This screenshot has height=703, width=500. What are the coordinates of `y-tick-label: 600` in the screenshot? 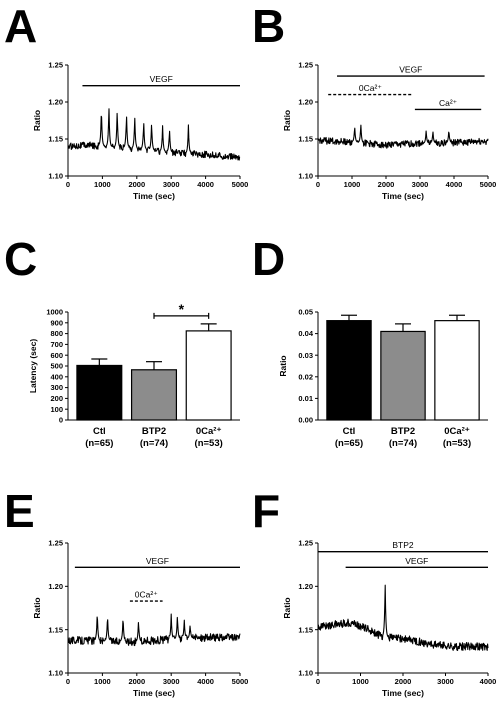 It's located at (56, 355).